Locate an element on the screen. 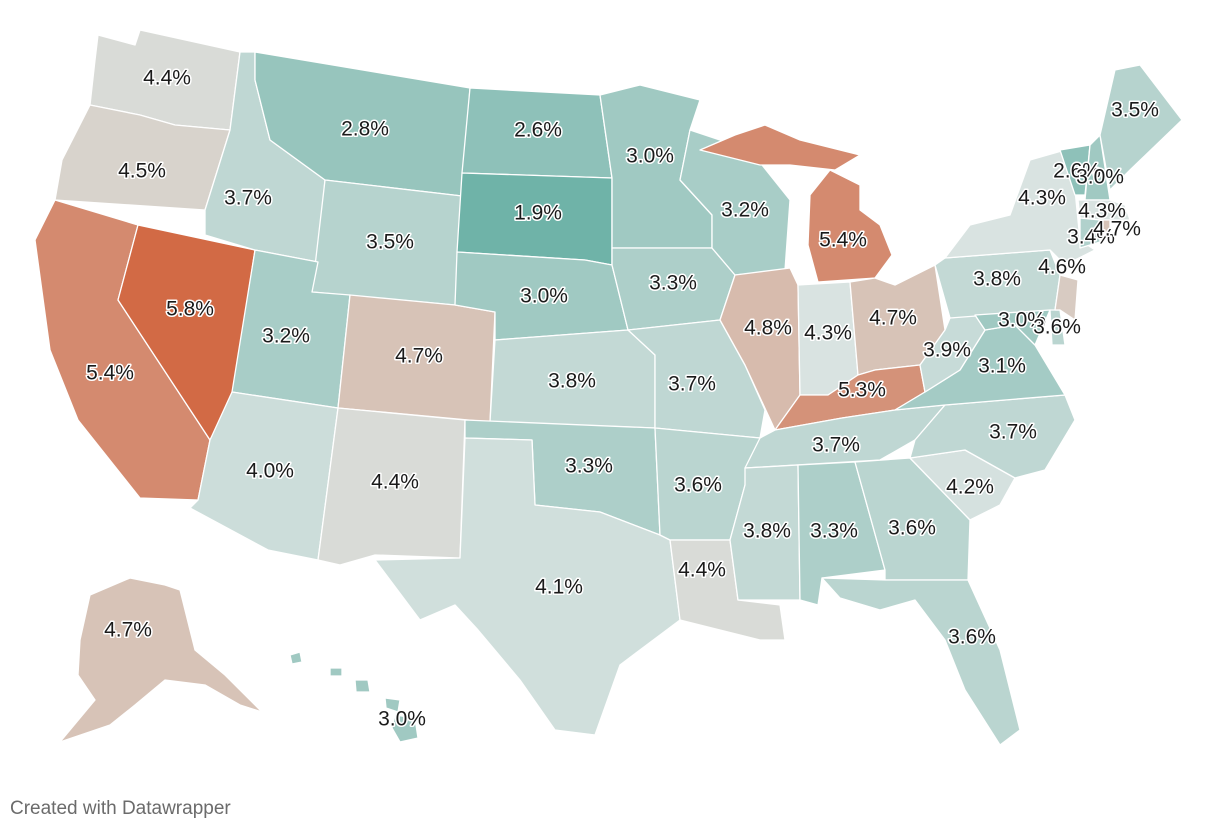  label-montana: 2.8% is located at coordinates (365, 129).